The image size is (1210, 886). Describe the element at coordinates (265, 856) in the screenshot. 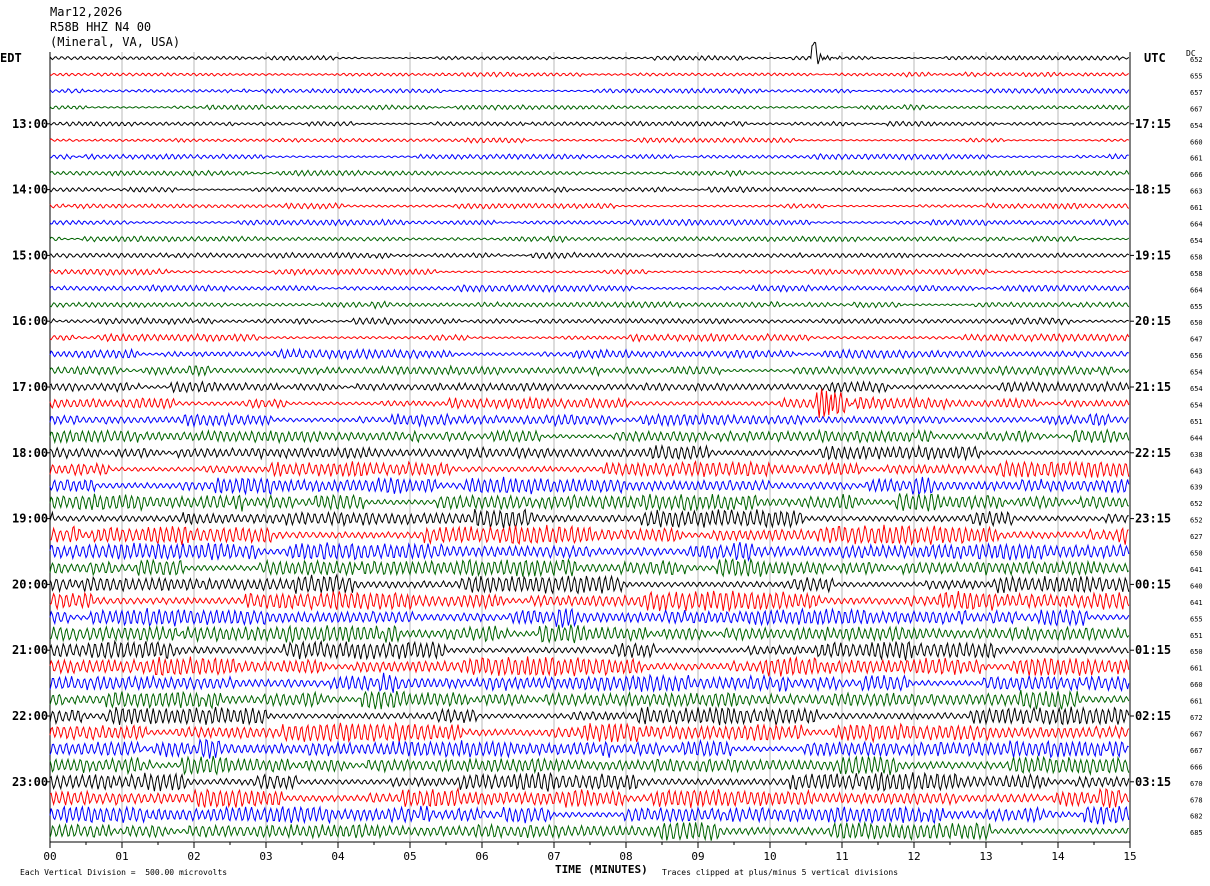

I see `x-tick-label: 03` at that location.